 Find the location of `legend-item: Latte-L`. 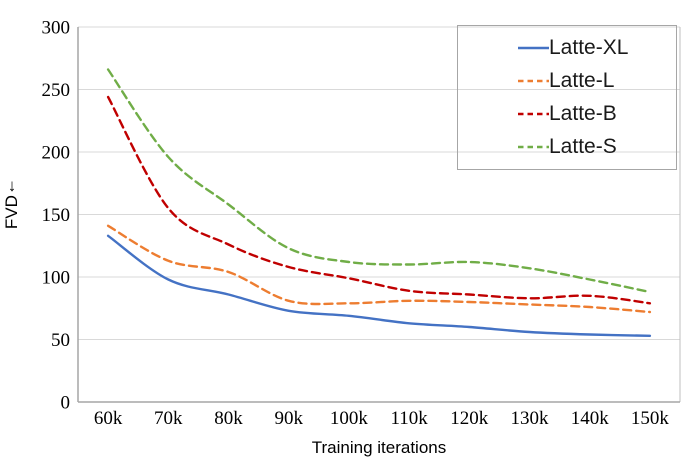

legend-item: Latte-L is located at coordinates (567, 80).